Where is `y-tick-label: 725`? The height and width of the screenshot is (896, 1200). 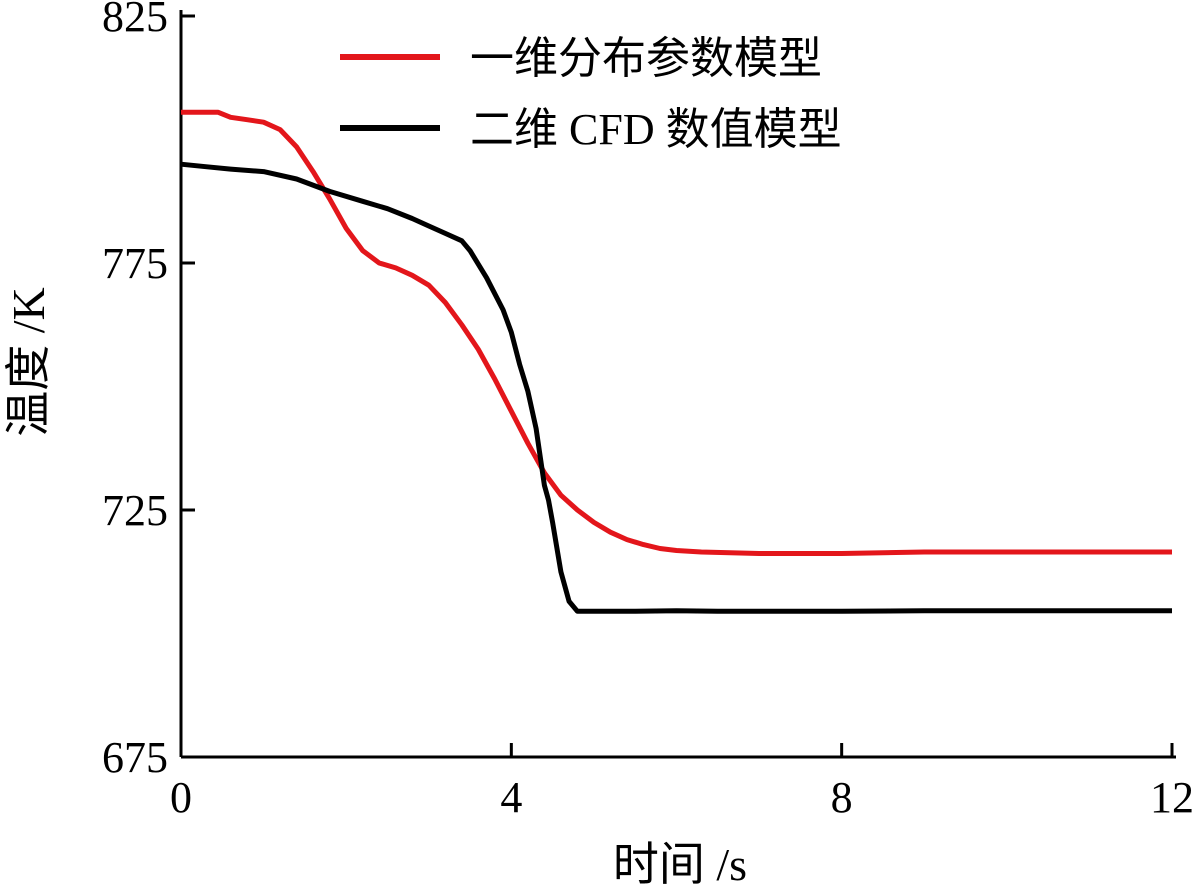 y-tick-label: 725 is located at coordinates (135, 510).